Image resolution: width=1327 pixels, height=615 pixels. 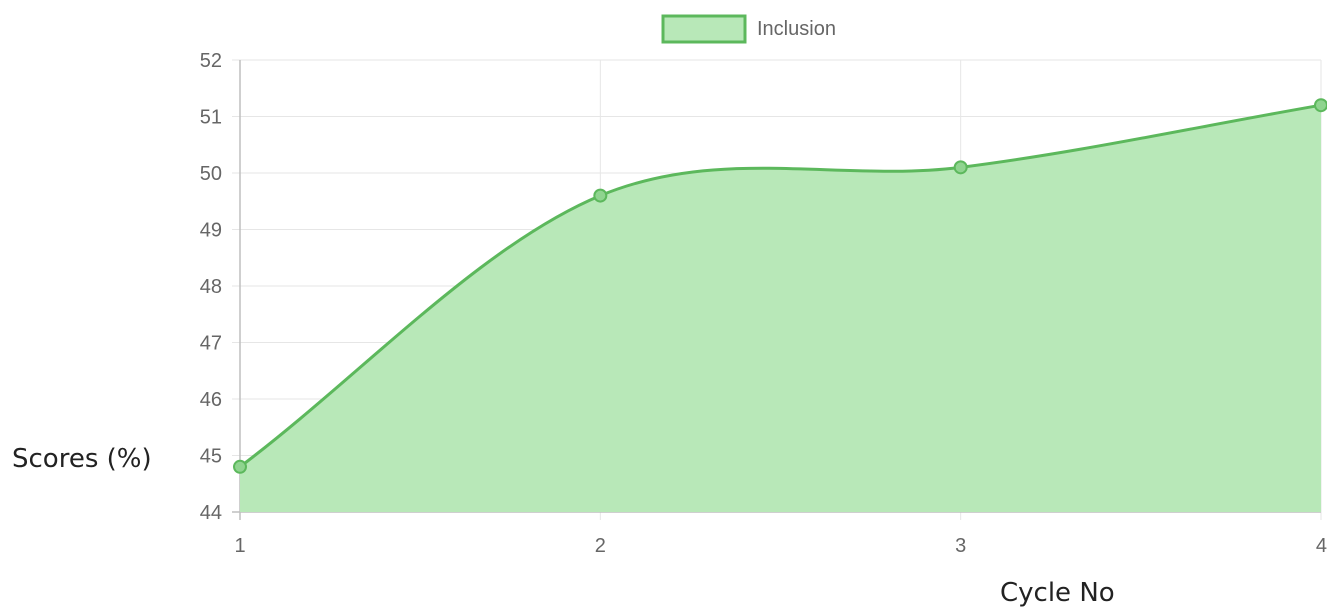 I want to click on y-tick-label-47: 47, so click(x=211, y=344).